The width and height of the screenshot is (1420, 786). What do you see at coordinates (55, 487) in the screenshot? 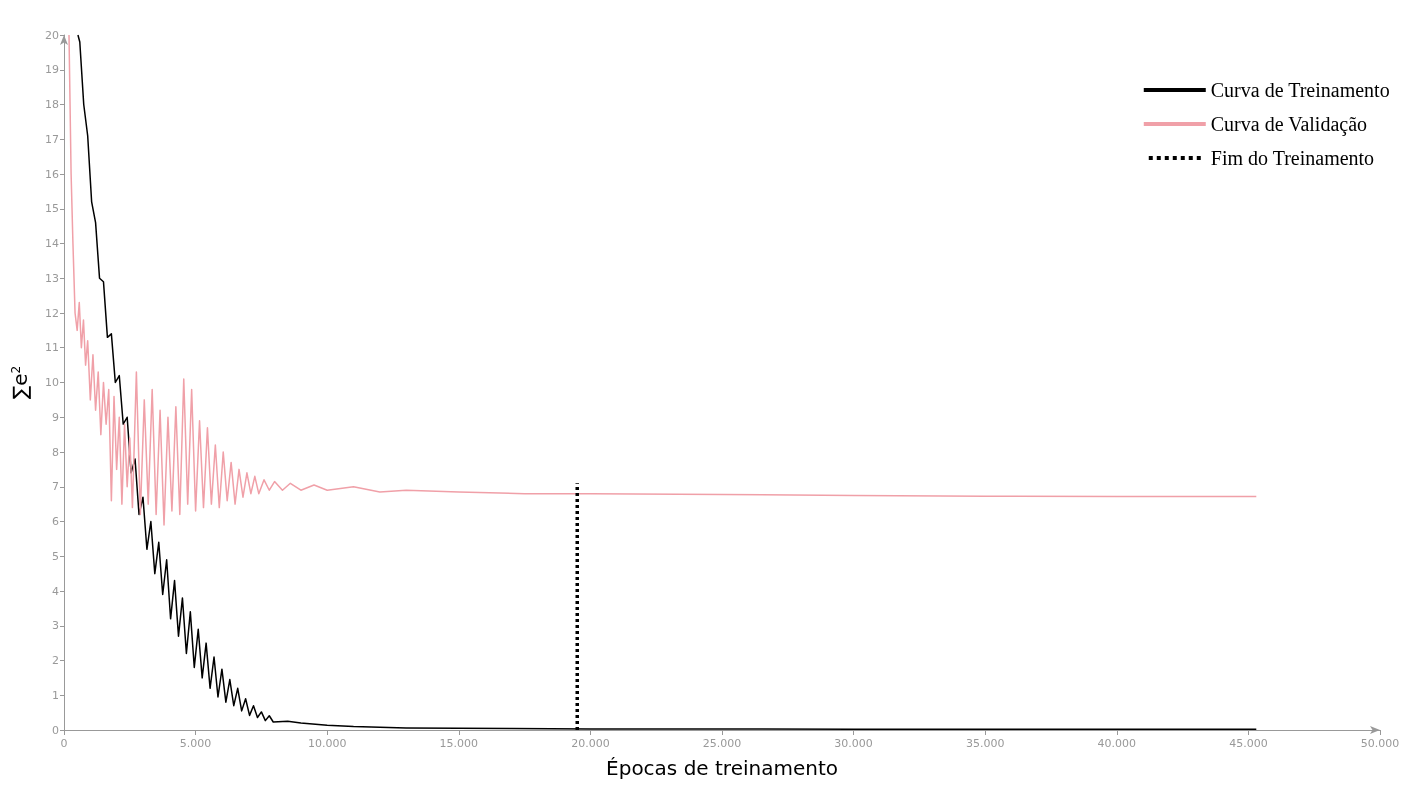
I see `y-tick-label: 7` at bounding box center [55, 487].